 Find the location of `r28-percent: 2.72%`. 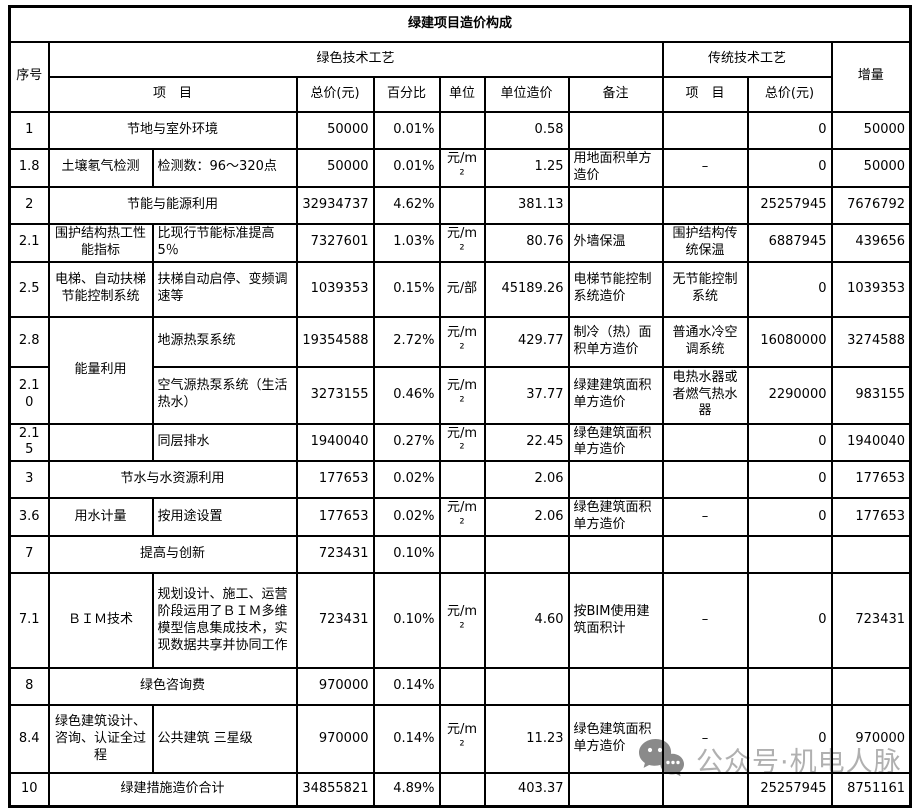

r28-percent: 2.72% is located at coordinates (406, 341).